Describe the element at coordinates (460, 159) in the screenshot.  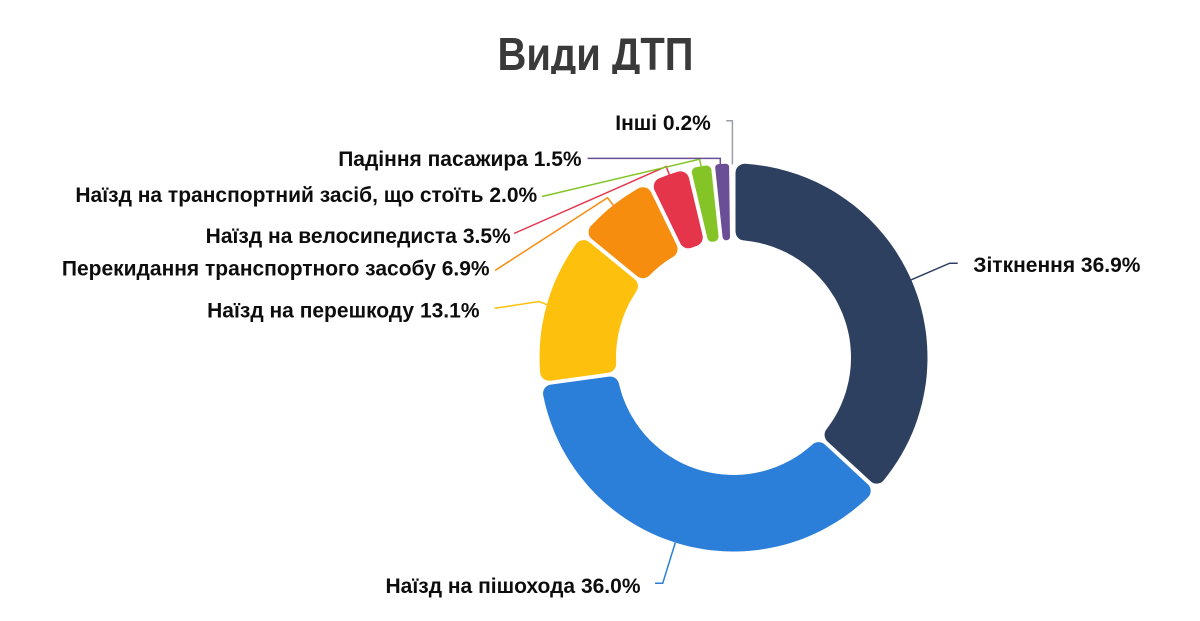
I see `svg-text: Падіння пасажира 1.5%` at that location.